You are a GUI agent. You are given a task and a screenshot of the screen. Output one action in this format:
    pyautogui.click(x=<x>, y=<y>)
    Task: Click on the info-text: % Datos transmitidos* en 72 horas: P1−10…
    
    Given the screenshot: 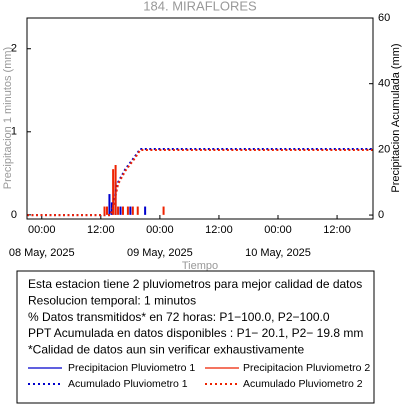 What is the action you would take?
    pyautogui.click(x=179, y=317)
    